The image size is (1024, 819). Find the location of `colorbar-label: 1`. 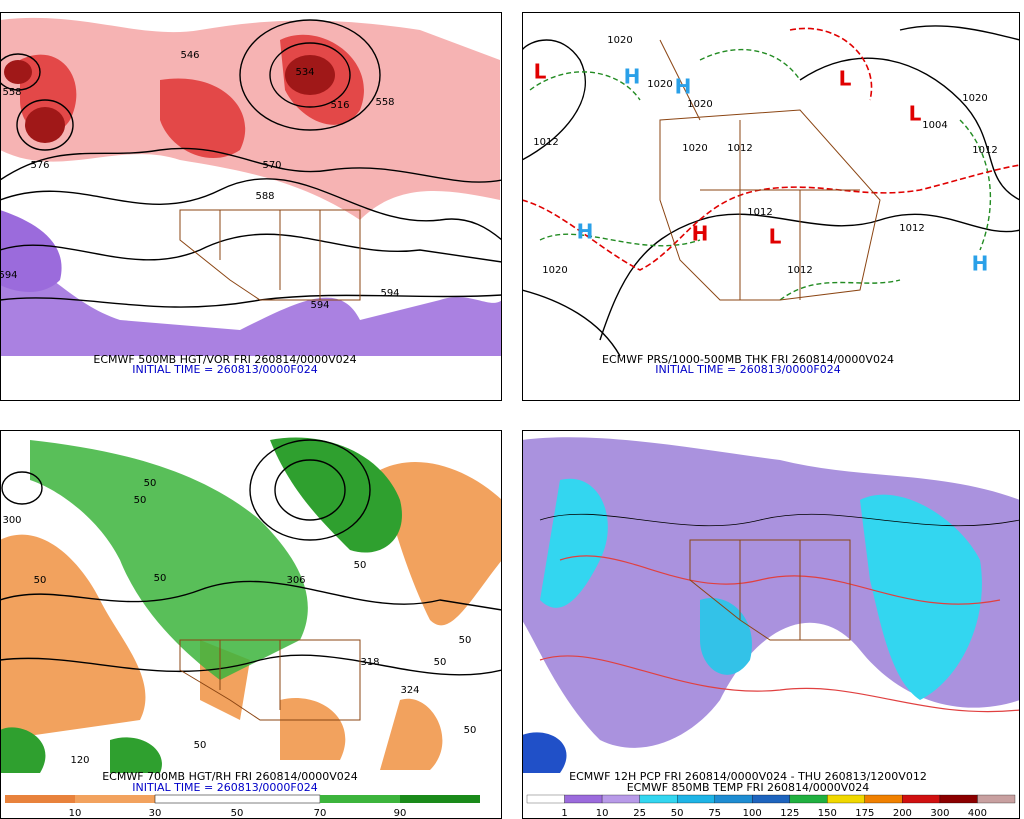

colorbar-label: 1 is located at coordinates (564, 813).